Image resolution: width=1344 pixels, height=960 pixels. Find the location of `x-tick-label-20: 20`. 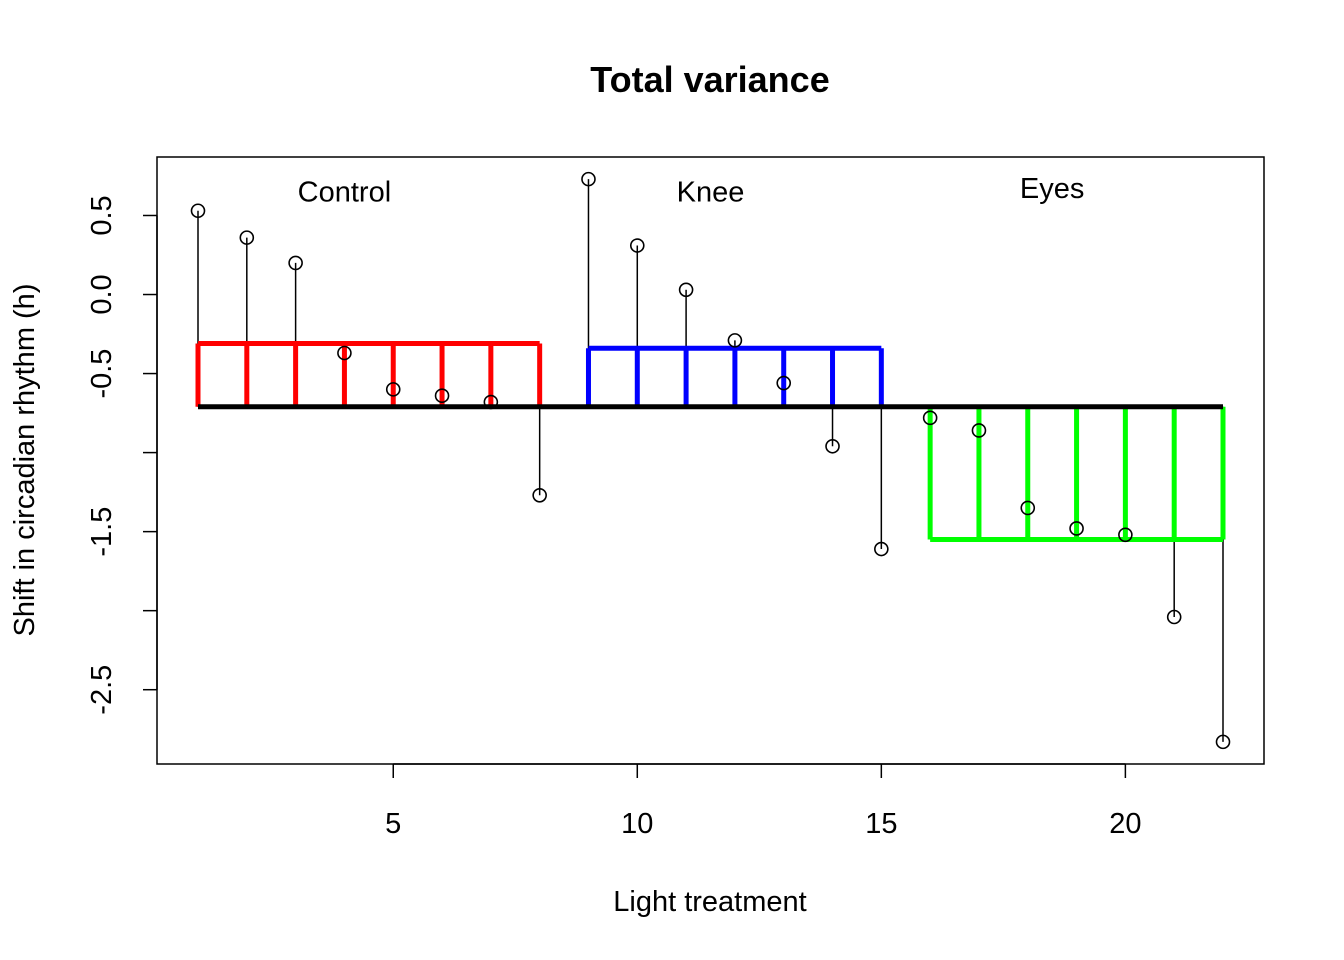

x-tick-label-20: 20 is located at coordinates (1125, 824).